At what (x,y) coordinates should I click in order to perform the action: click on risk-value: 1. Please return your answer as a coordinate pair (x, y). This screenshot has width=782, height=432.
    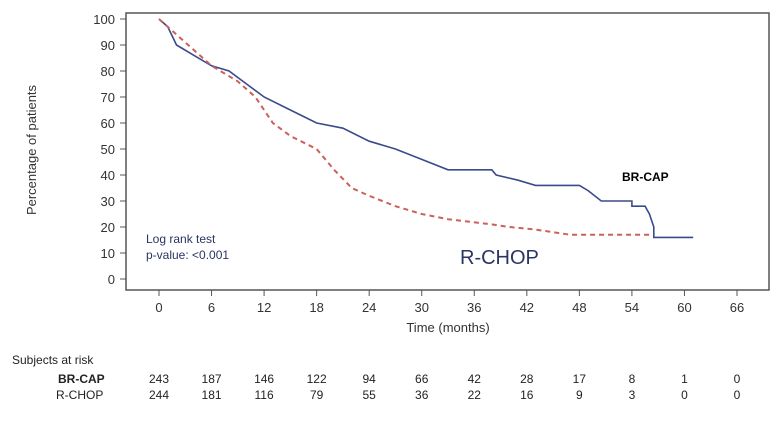
    Looking at the image, I should click on (684, 379).